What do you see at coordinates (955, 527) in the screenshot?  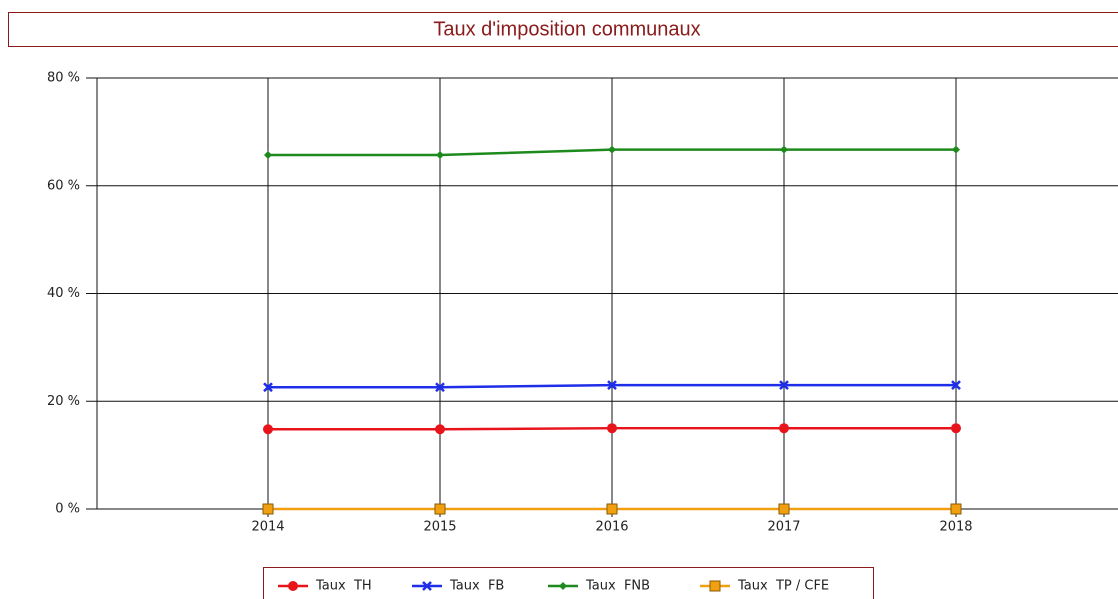 I see `x-tick-label: 2018` at bounding box center [955, 527].